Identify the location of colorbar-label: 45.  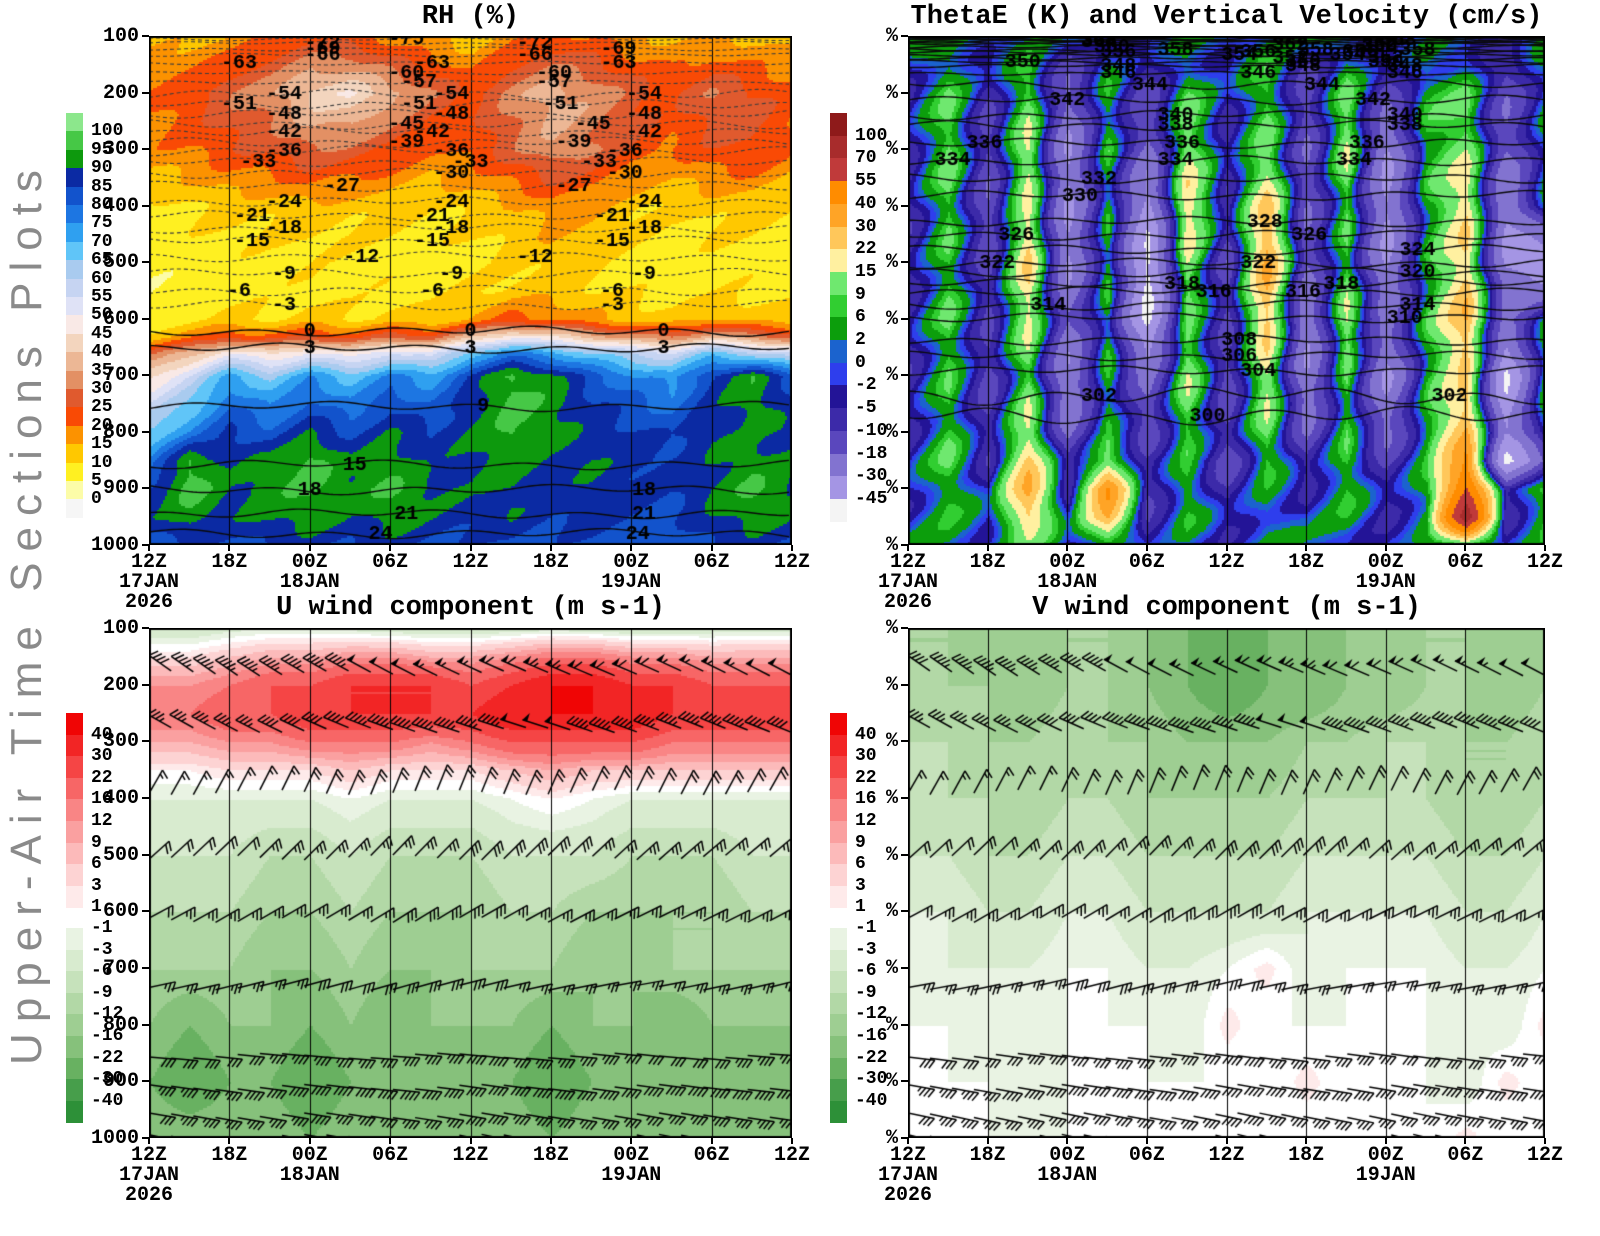
(102, 333).